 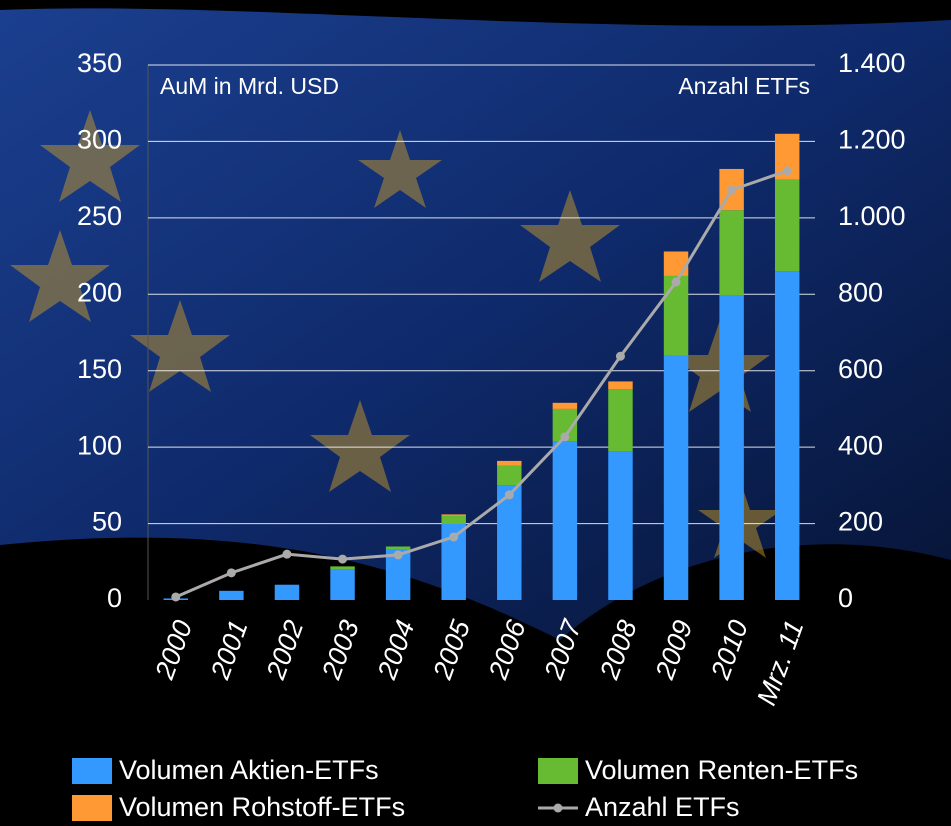 What do you see at coordinates (99, 292) in the screenshot?
I see `y-tick-label: 200` at bounding box center [99, 292].